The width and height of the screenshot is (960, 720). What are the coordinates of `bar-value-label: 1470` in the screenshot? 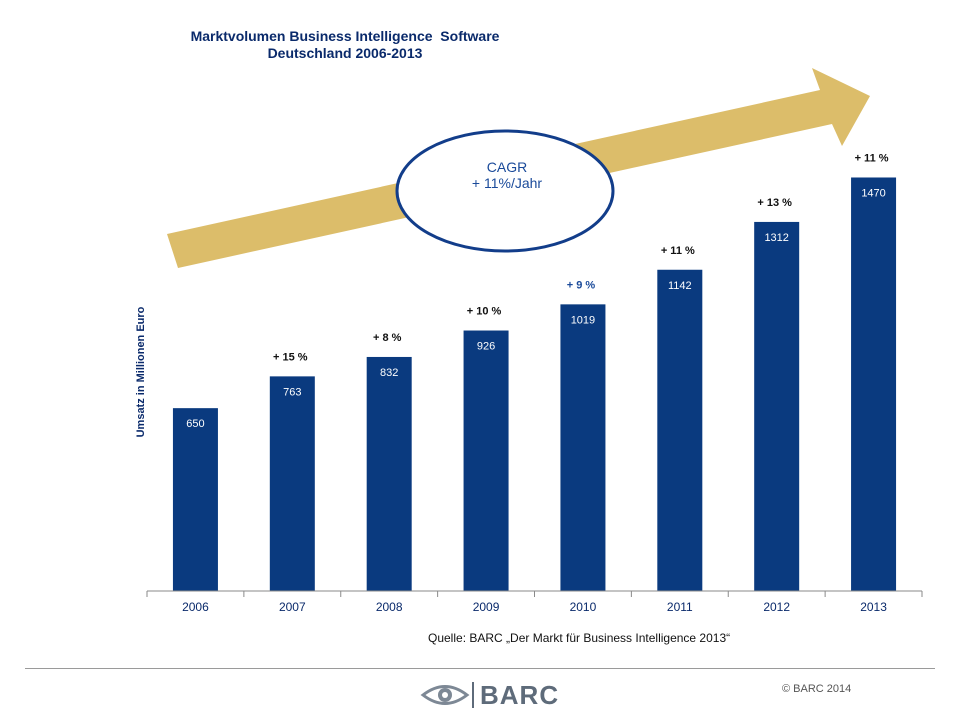 It's located at (873, 193).